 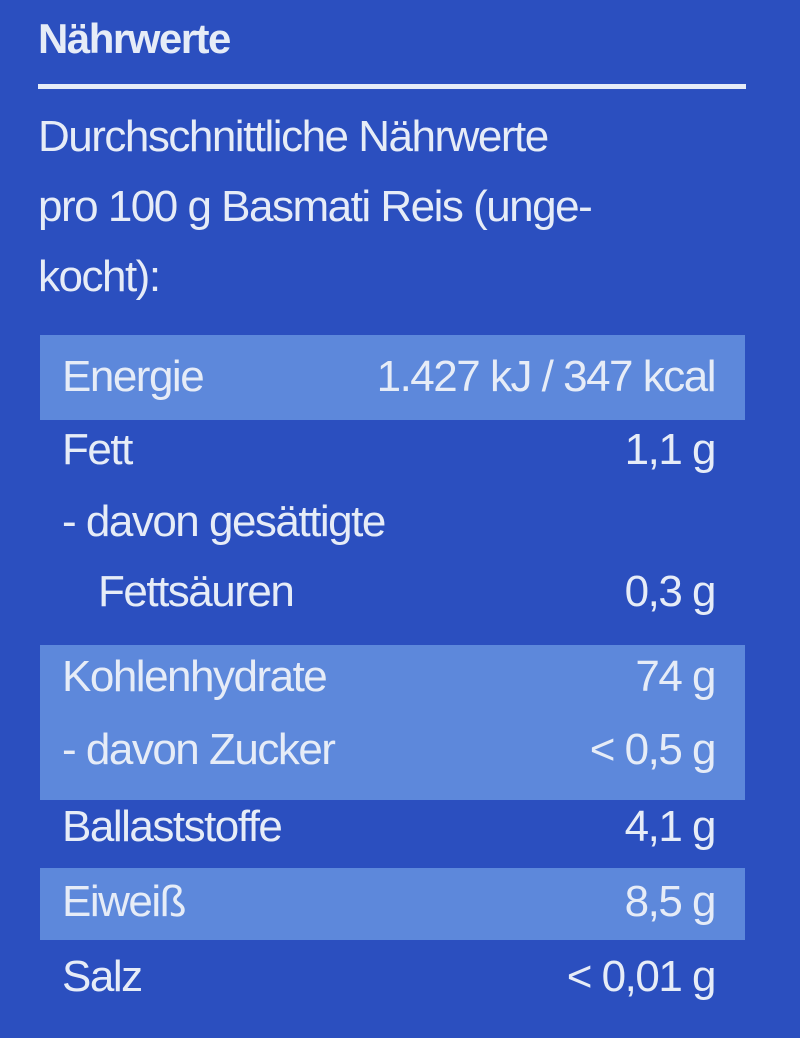 I want to click on row-value: 8,5 g, so click(x=670, y=901).